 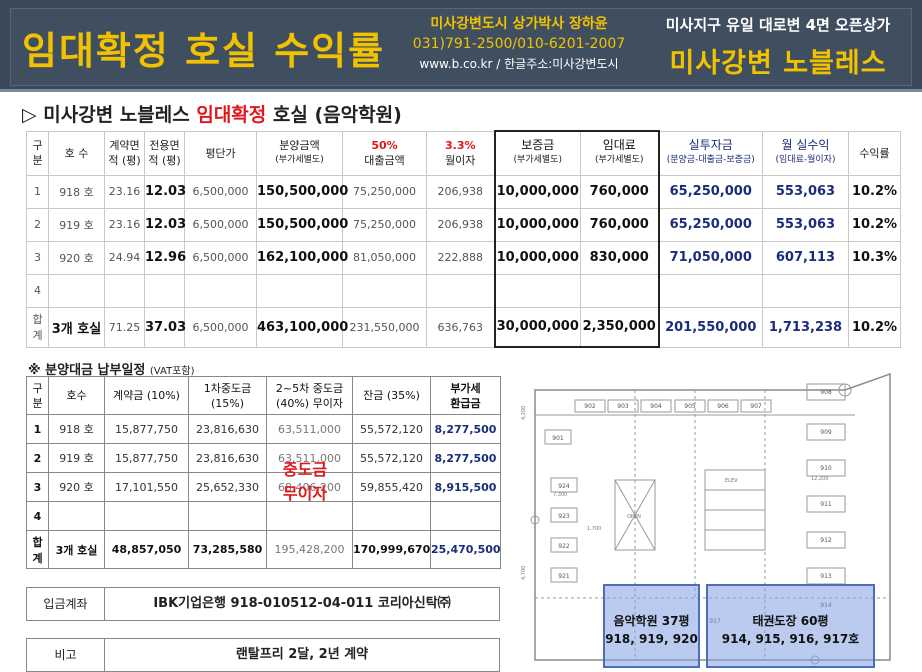 What do you see at coordinates (76, 290) in the screenshot?
I see `cell-unit` at bounding box center [76, 290].